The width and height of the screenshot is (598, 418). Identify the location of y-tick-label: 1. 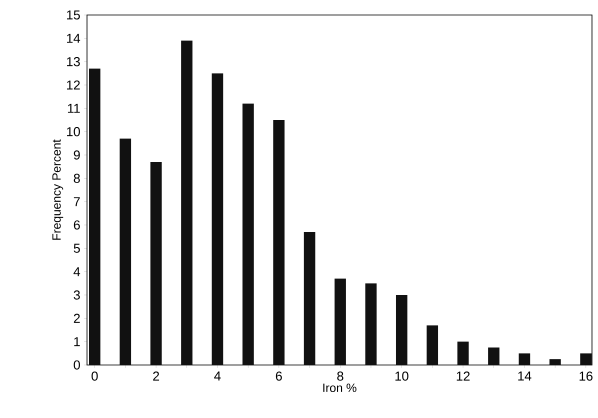
(77, 341).